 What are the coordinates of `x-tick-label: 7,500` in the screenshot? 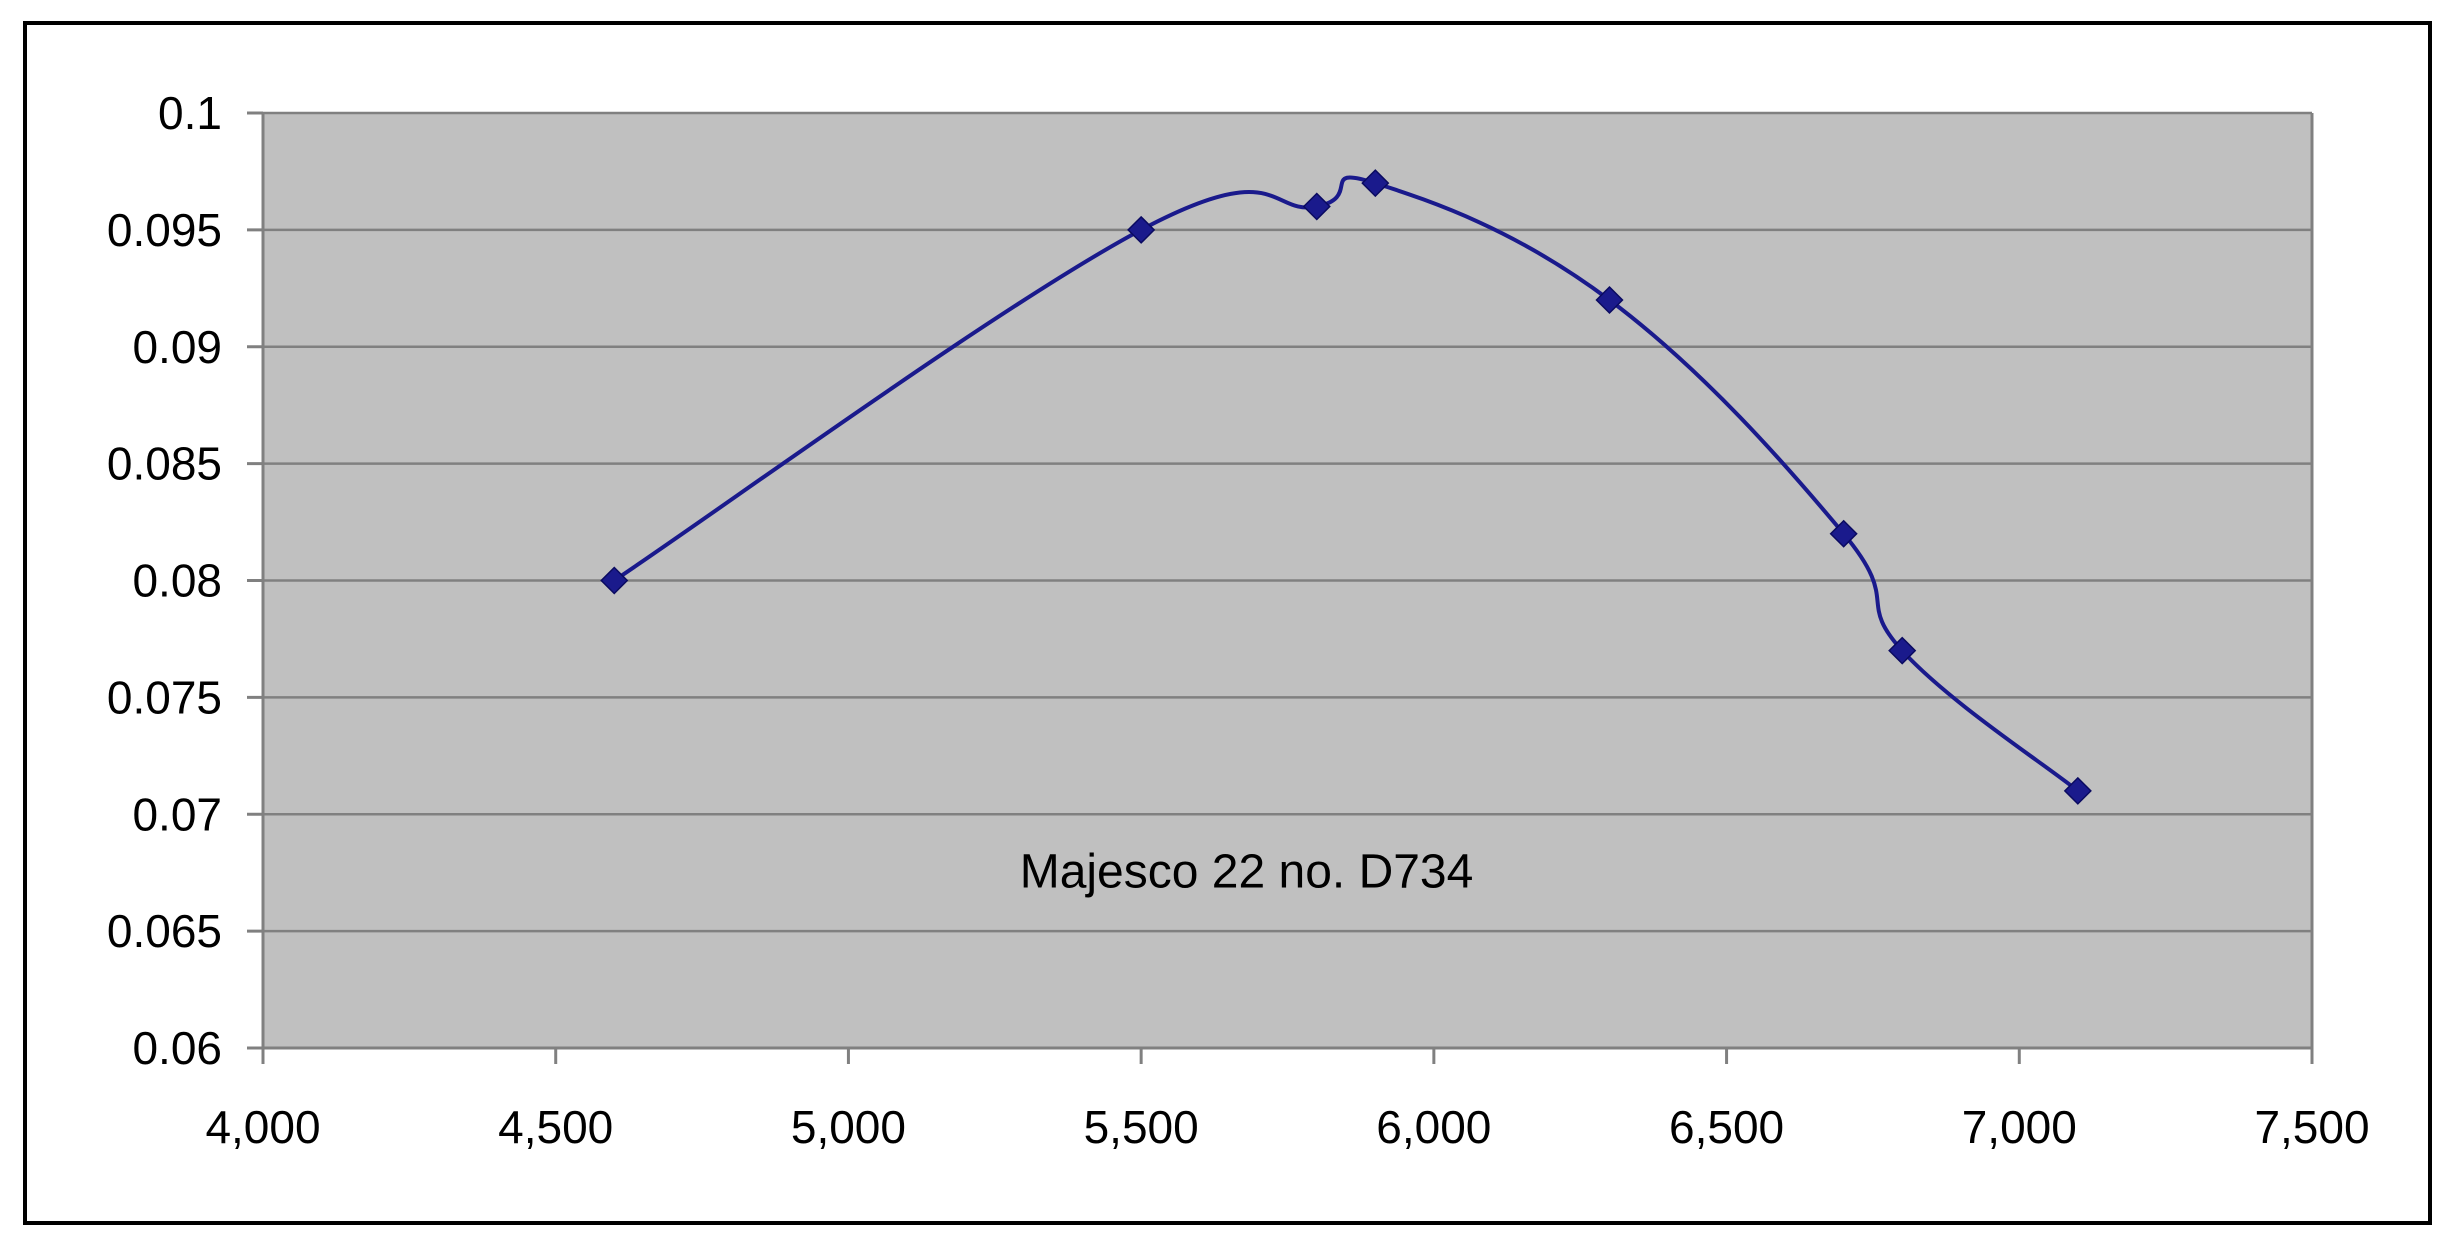 It's located at (2311, 1127).